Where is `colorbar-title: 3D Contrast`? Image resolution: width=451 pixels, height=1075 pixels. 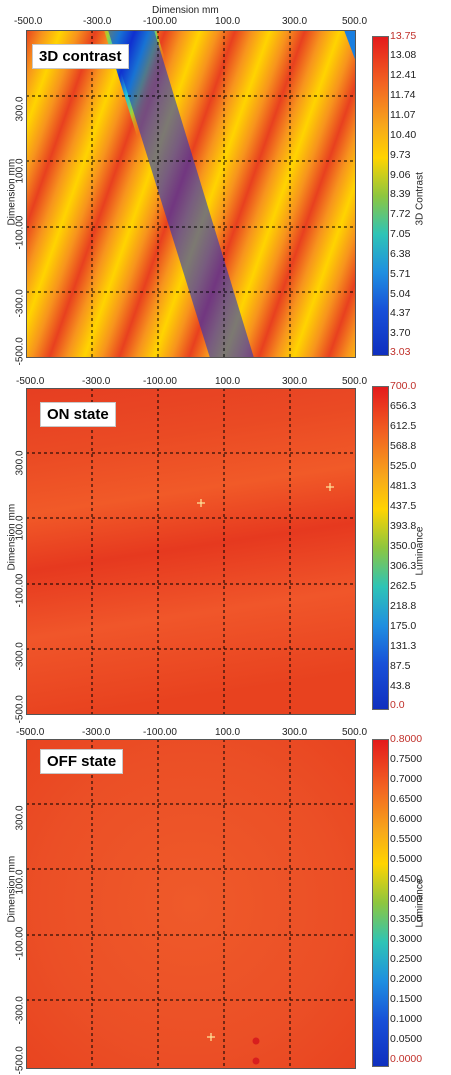
colorbar-title: 3D Contrast is located at coordinates (420, 199).